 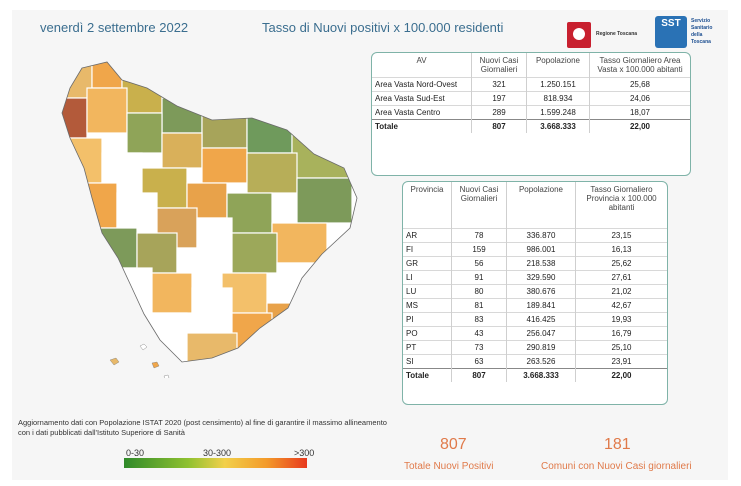 I want to click on table-row: AR 78 336.870 23,15, so click(x=535, y=234).